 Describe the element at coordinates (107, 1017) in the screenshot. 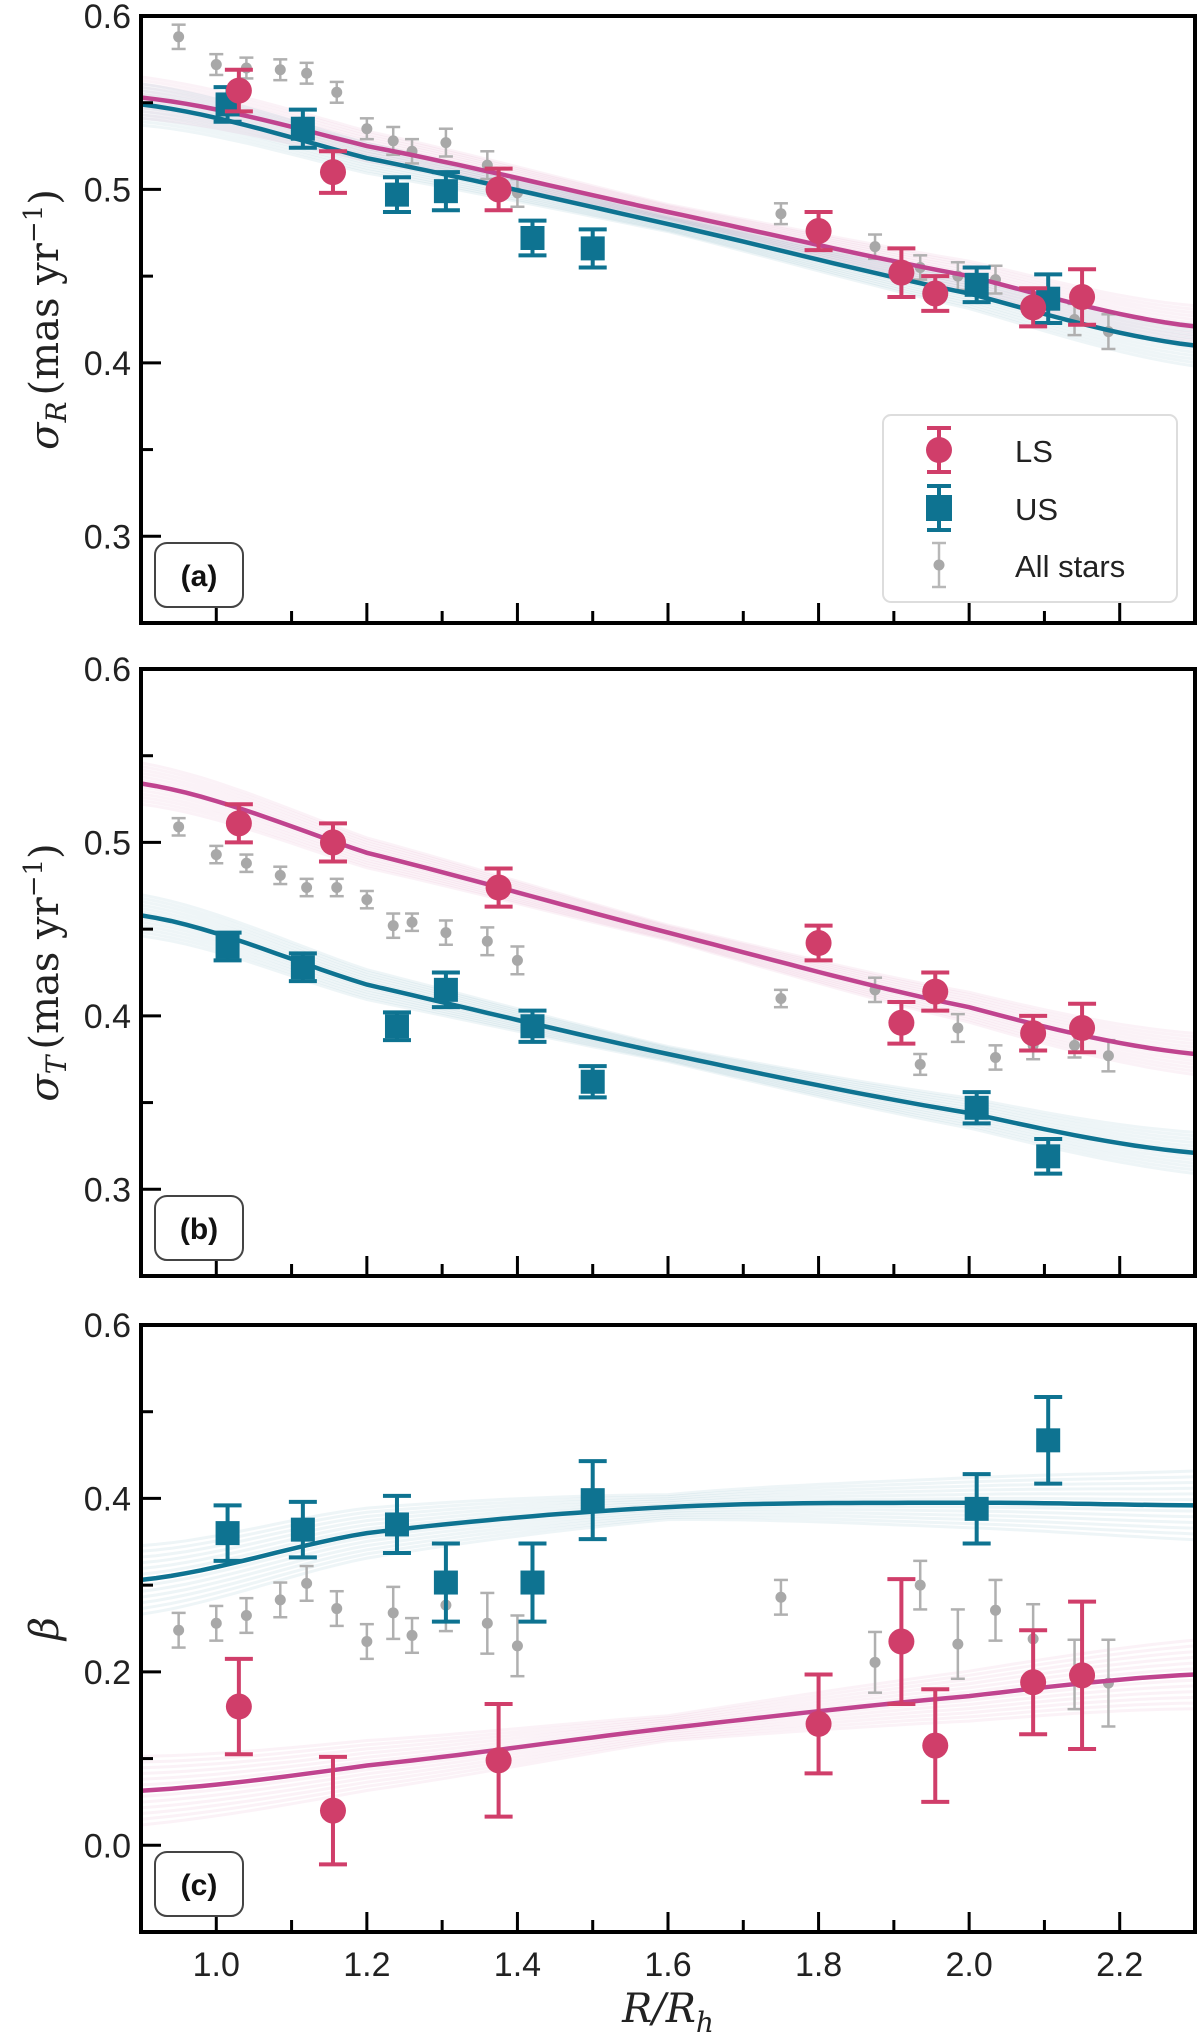

I see `y-tick-label: 0.4` at that location.